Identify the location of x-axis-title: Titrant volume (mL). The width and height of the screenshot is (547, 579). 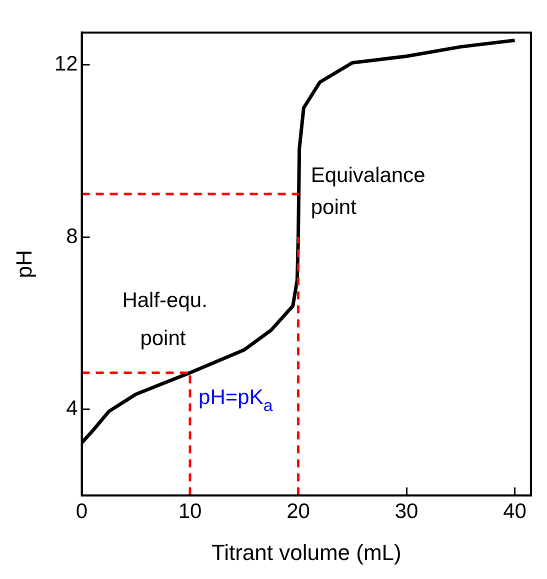
(306, 552).